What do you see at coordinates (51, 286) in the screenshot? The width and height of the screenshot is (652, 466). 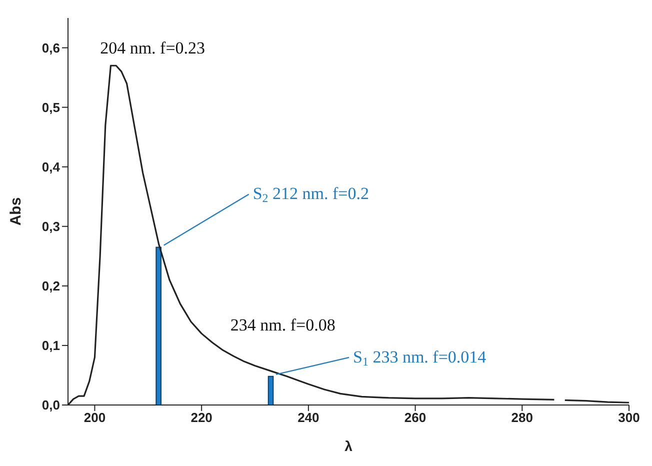 I see `y-tick-label: 0,2` at bounding box center [51, 286].